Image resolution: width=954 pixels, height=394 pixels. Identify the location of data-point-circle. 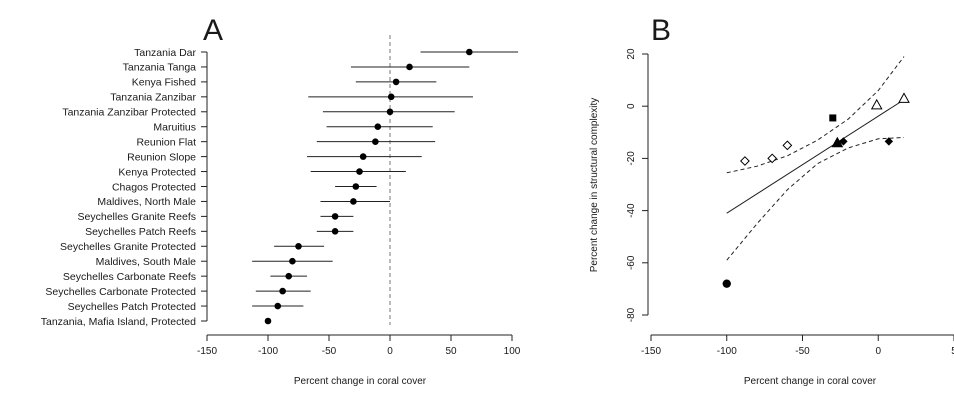
(726, 283).